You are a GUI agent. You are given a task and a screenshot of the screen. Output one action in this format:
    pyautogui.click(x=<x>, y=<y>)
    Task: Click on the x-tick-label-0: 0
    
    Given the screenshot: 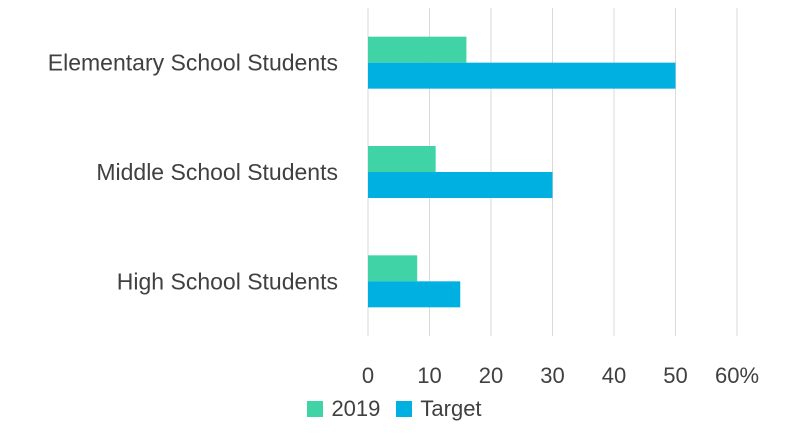 What is the action you would take?
    pyautogui.click(x=368, y=375)
    